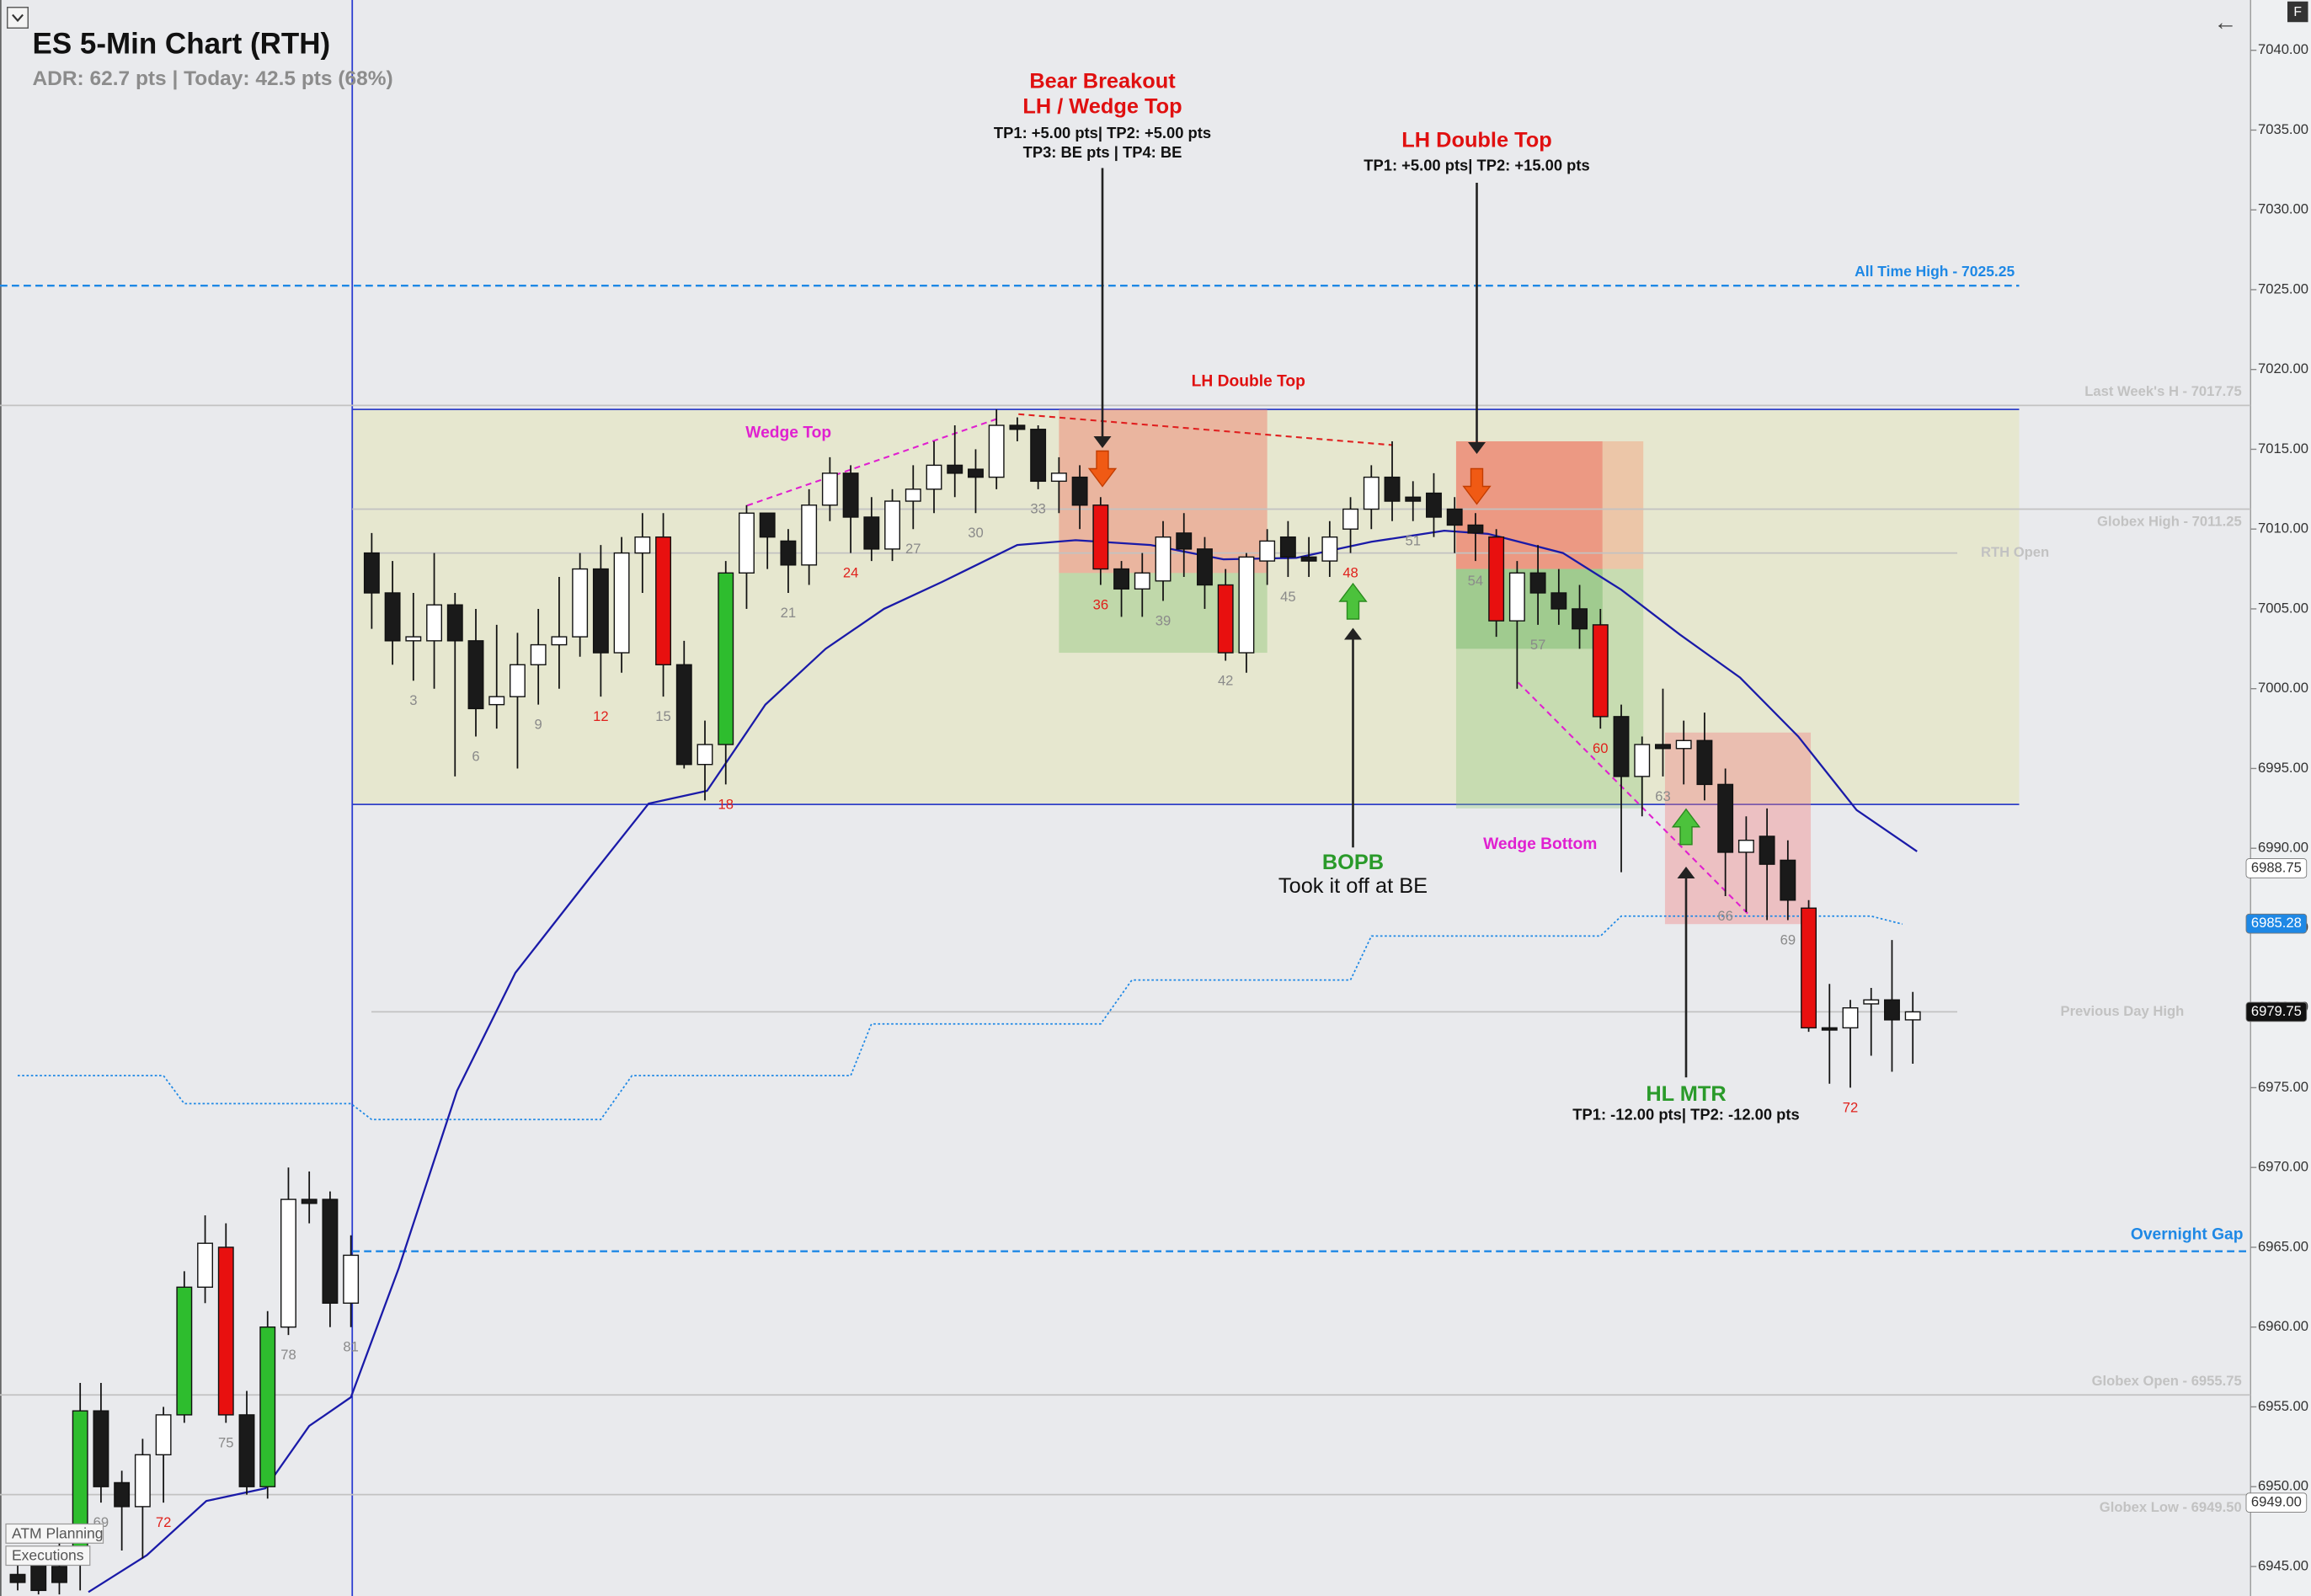 The image size is (2311, 1596). Describe the element at coordinates (2283, 1087) in the screenshot. I see `y-tick-label: 6975.00` at that location.